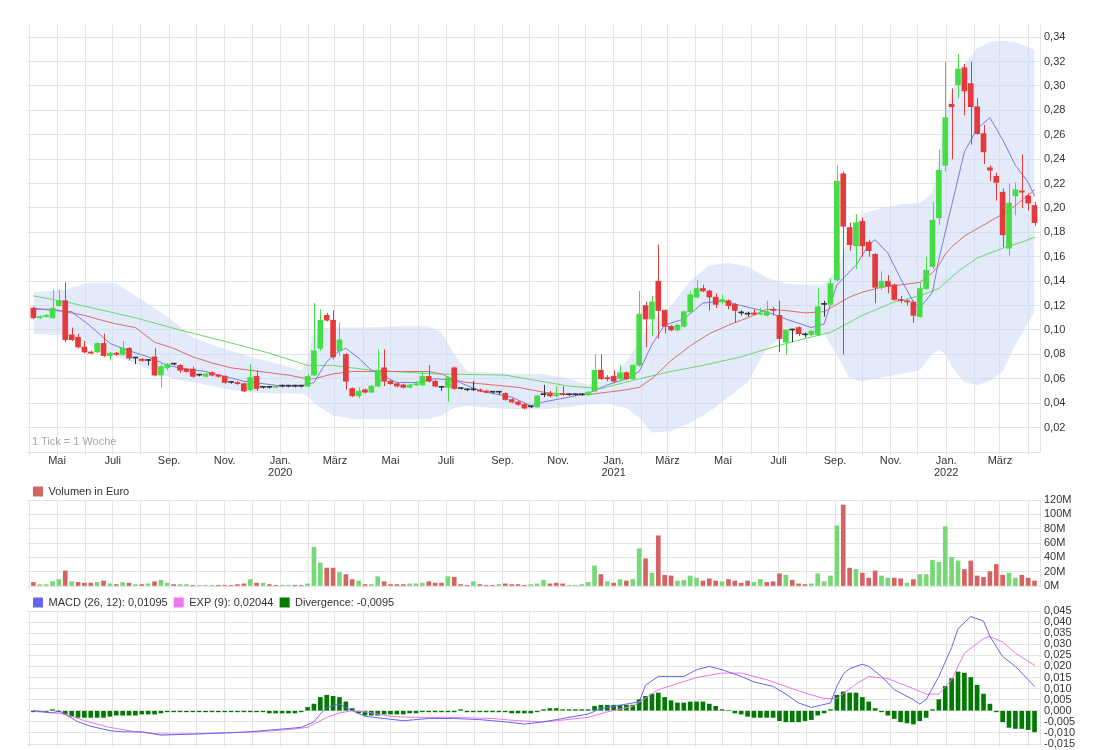 Image resolution: width=1116 pixels, height=750 pixels. What do you see at coordinates (1058, 687) in the screenshot?
I see `y-tick-label: 0,010` at bounding box center [1058, 687].